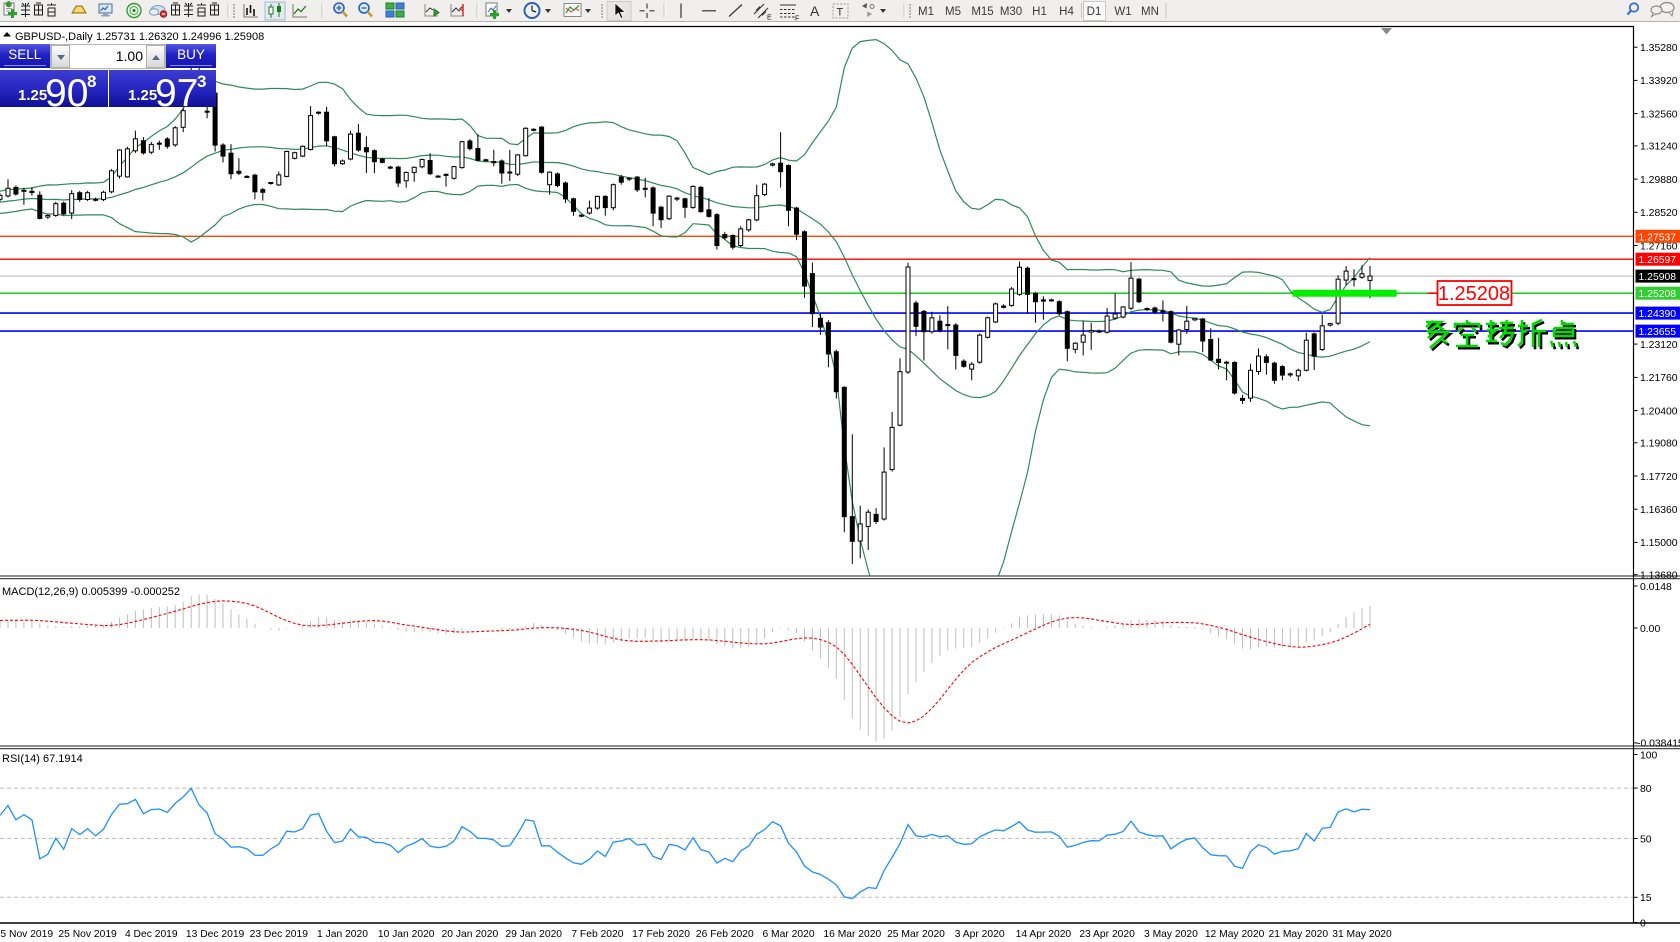 The height and width of the screenshot is (942, 1680). What do you see at coordinates (1659, 147) in the screenshot?
I see `svg-text: 1.31240` at bounding box center [1659, 147].